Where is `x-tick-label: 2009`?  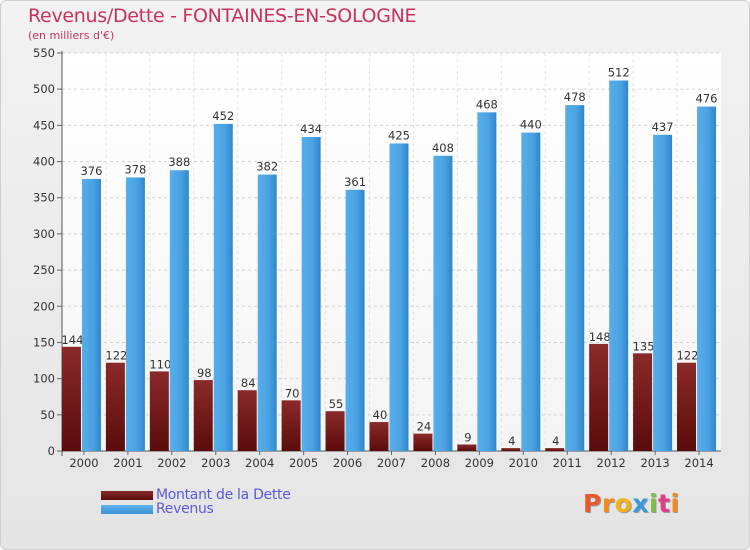
x-tick-label: 2009 is located at coordinates (479, 463).